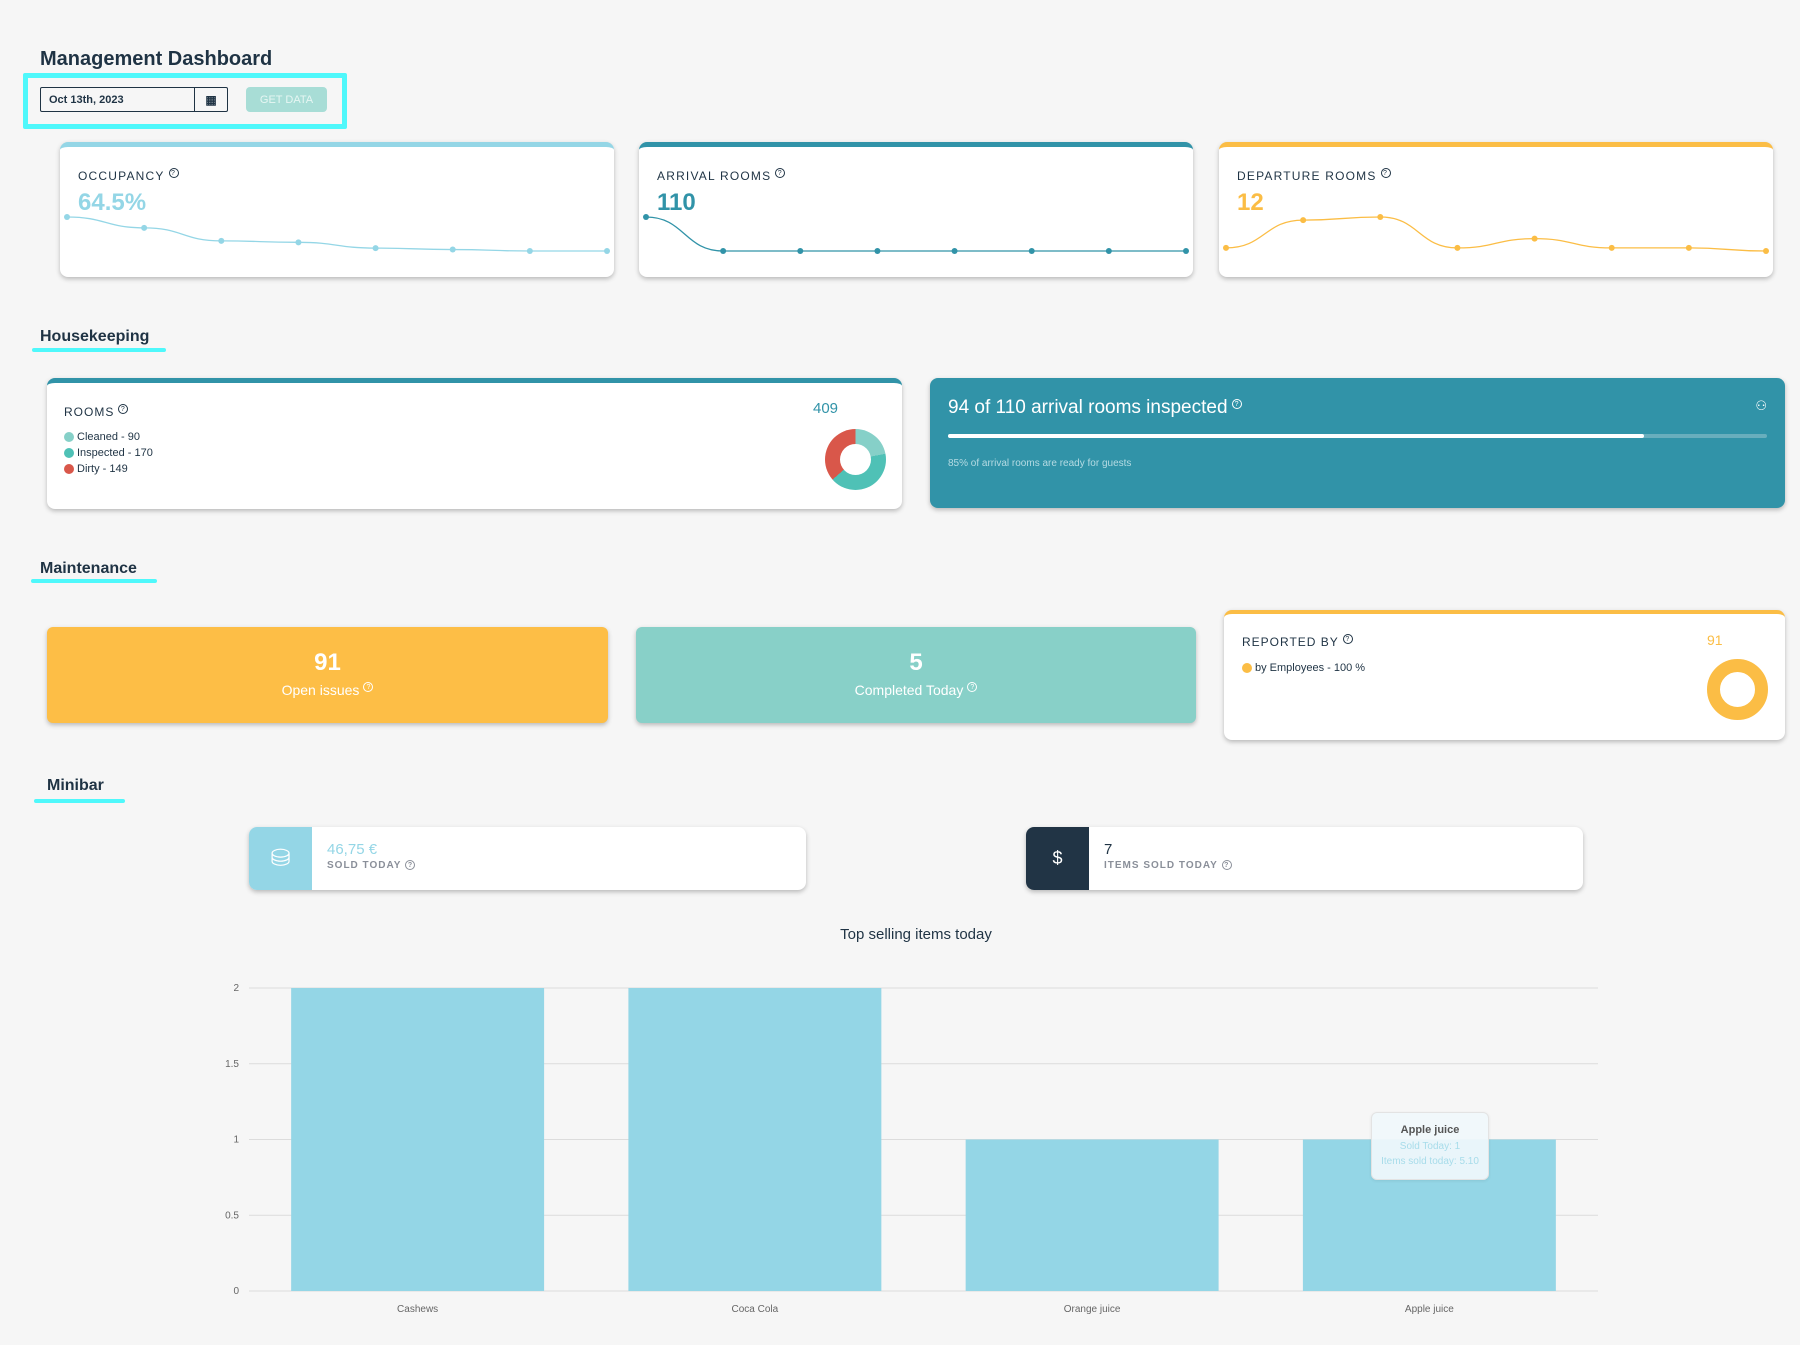  I want to click on page-title: Management Dashboard, so click(156, 59).